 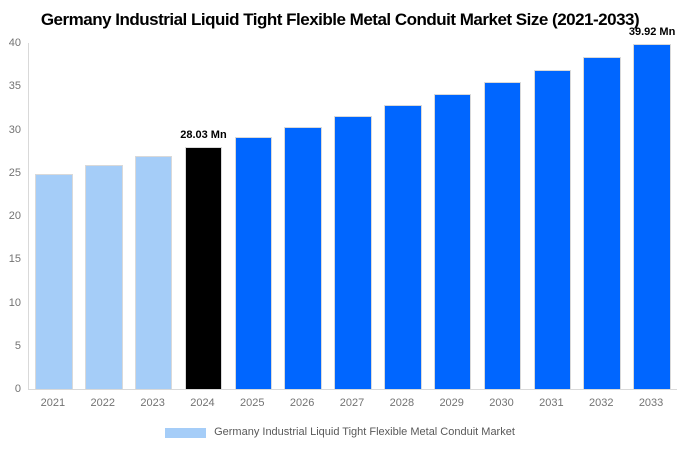 I want to click on bar-2031, so click(x=552, y=229).